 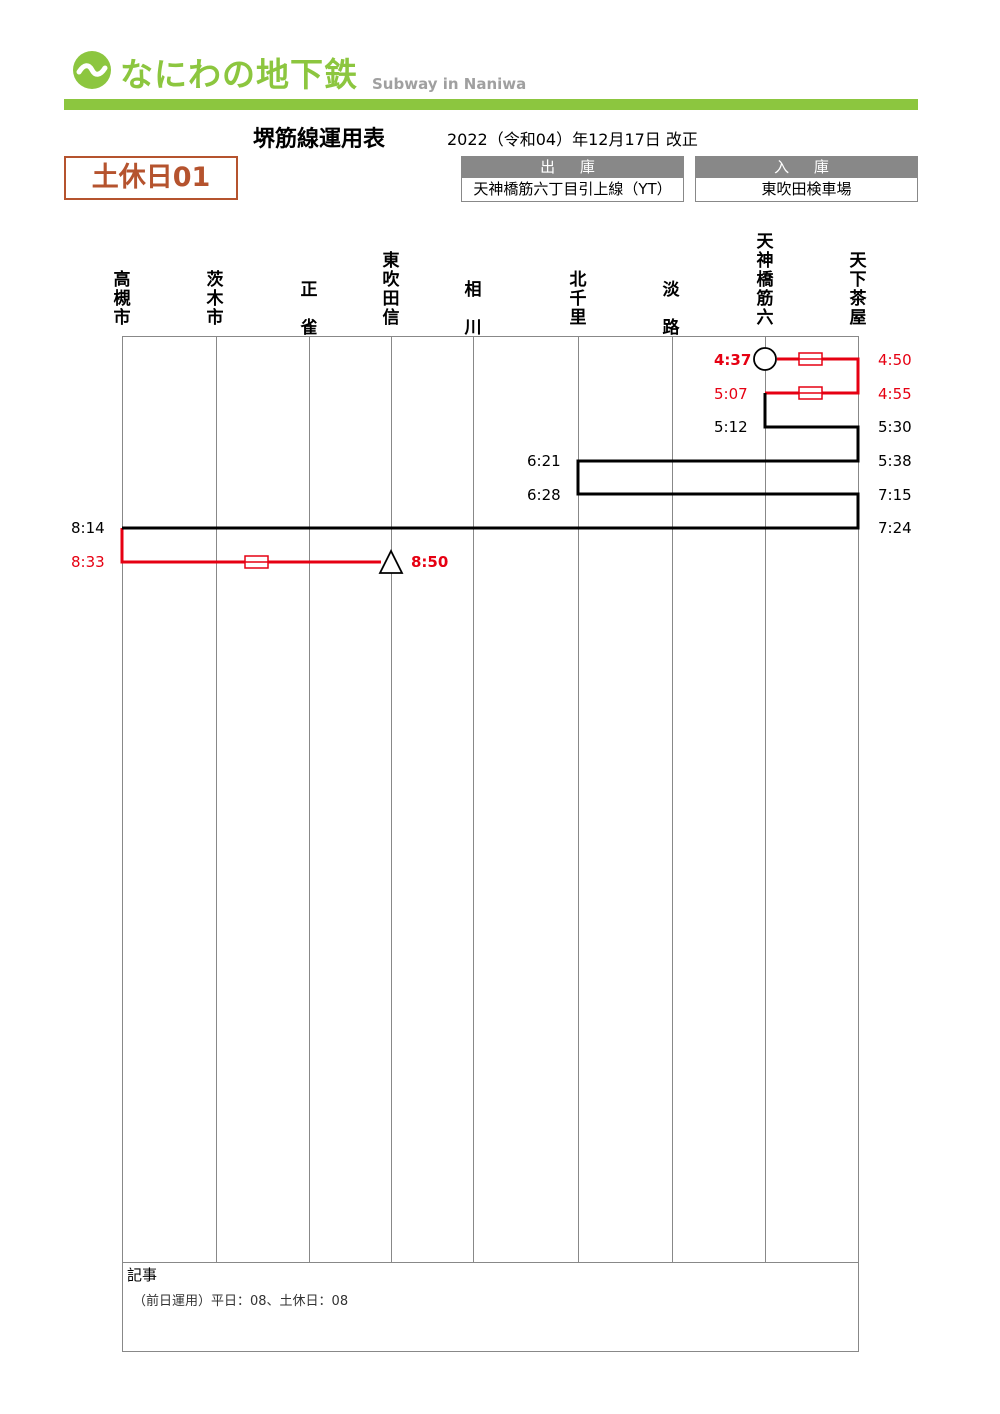 What do you see at coordinates (895, 461) in the screenshot?
I see `time-label: 5:38` at bounding box center [895, 461].